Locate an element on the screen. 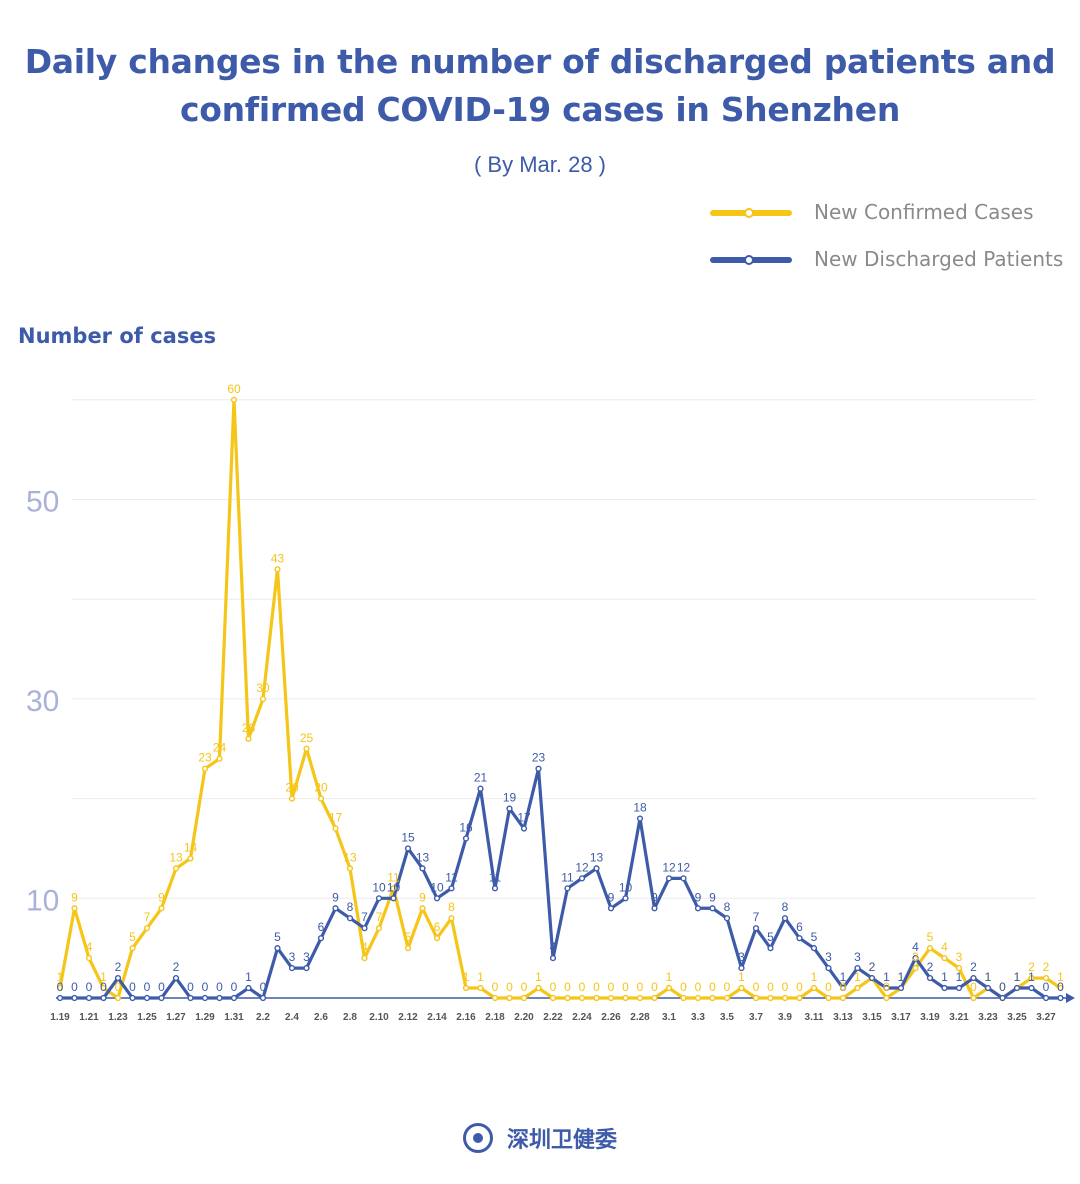 The image size is (1080, 1184). x-tick-label: 3.3 is located at coordinates (698, 1017).